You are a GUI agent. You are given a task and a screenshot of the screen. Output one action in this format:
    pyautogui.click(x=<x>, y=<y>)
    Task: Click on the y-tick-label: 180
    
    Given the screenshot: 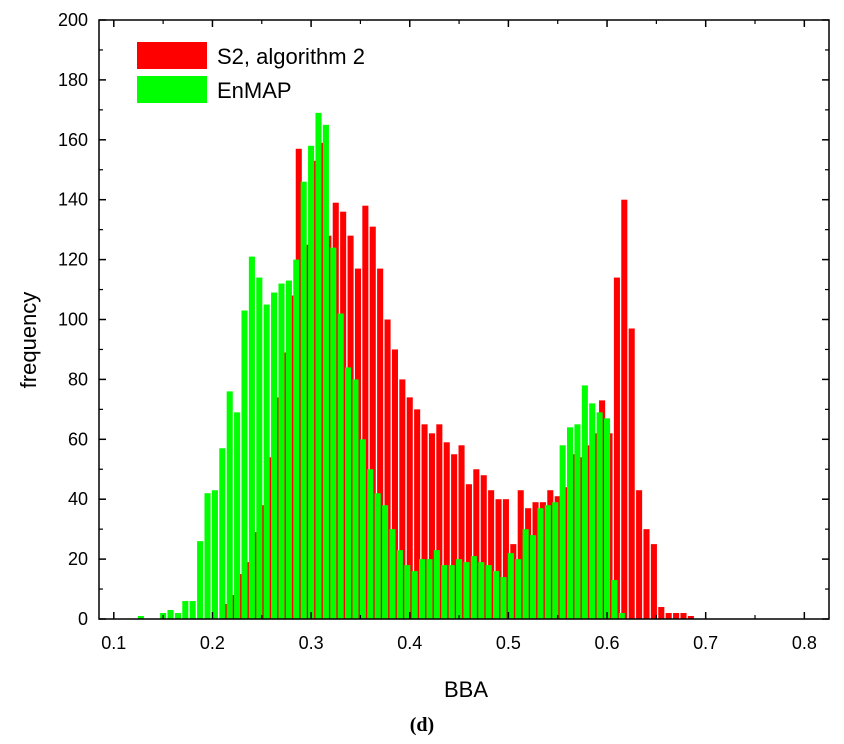 What is the action you would take?
    pyautogui.click(x=73, y=80)
    